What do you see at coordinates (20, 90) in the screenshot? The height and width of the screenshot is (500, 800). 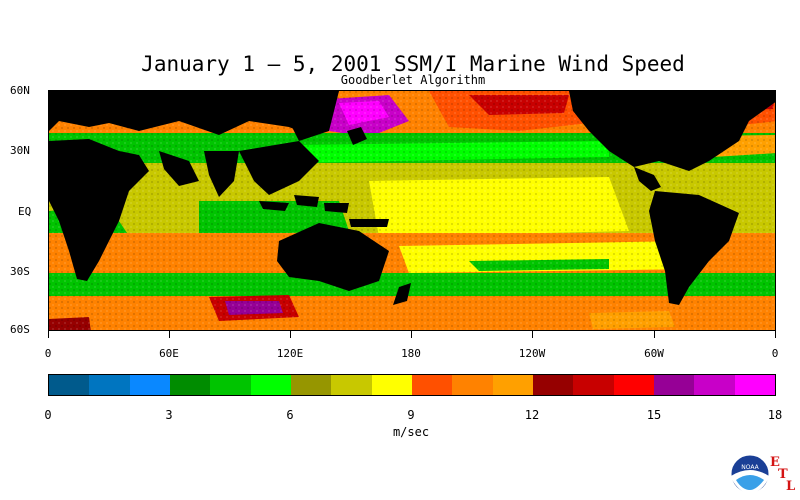 I see `lat-label-60n: 60N` at bounding box center [20, 90].